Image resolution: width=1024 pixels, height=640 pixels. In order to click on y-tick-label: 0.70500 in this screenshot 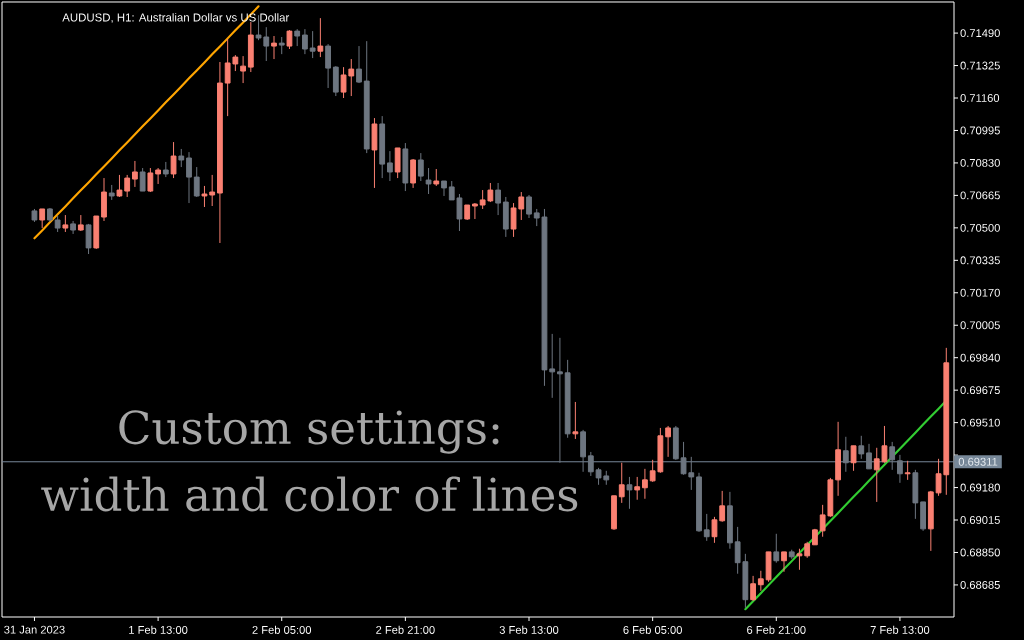, I will do `click(980, 227)`.